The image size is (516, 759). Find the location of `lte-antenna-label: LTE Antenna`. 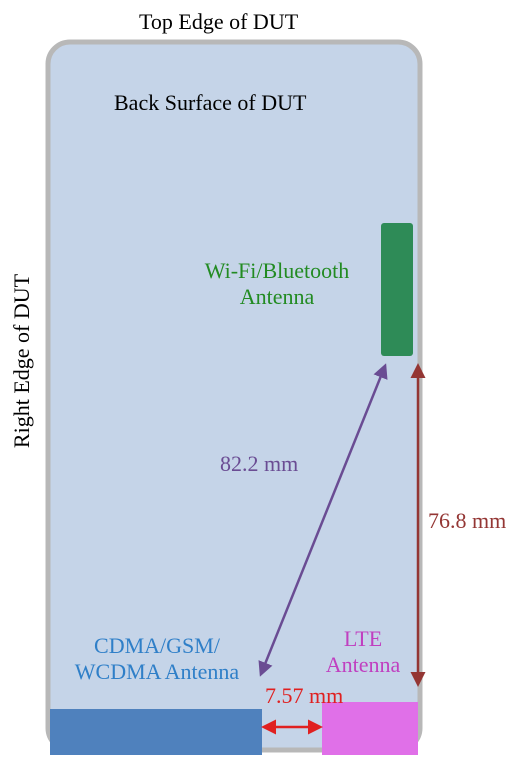

lte-antenna-label: LTE Antenna is located at coordinates (363, 652).